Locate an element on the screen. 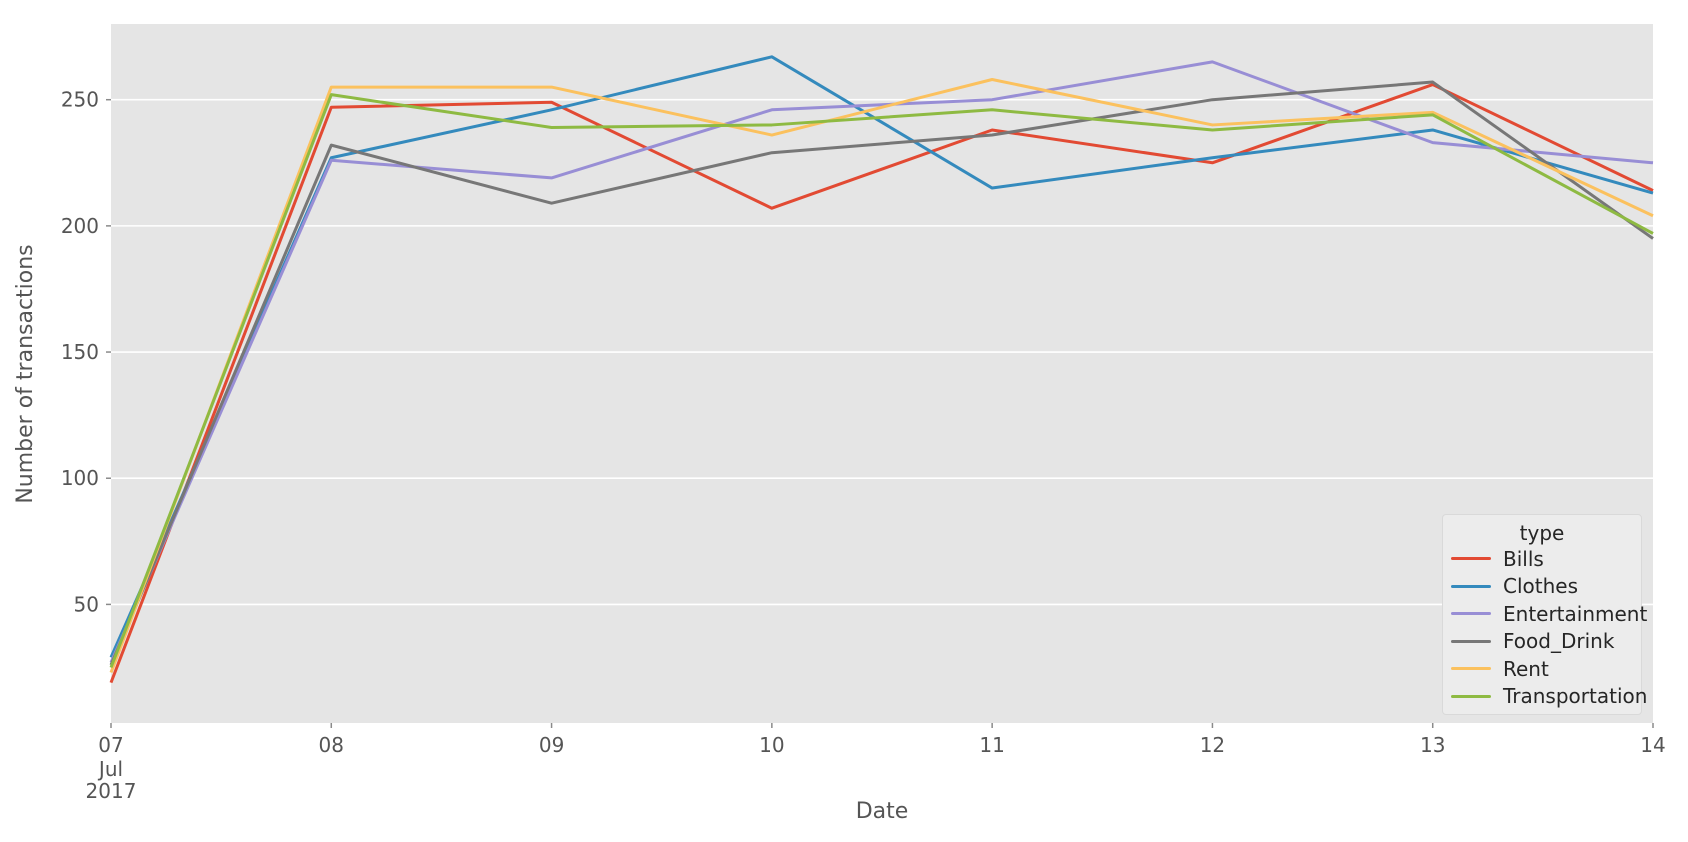  legend-label-entertainment: Entertainment is located at coordinates (1575, 613).